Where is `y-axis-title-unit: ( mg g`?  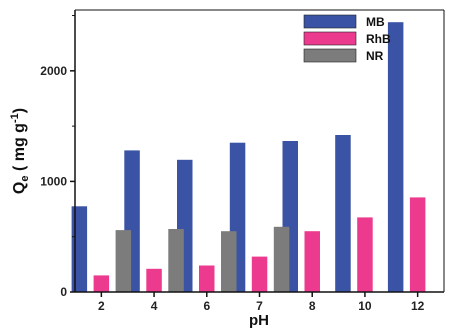
y-axis-title-unit: ( mg g is located at coordinates (19, 149).